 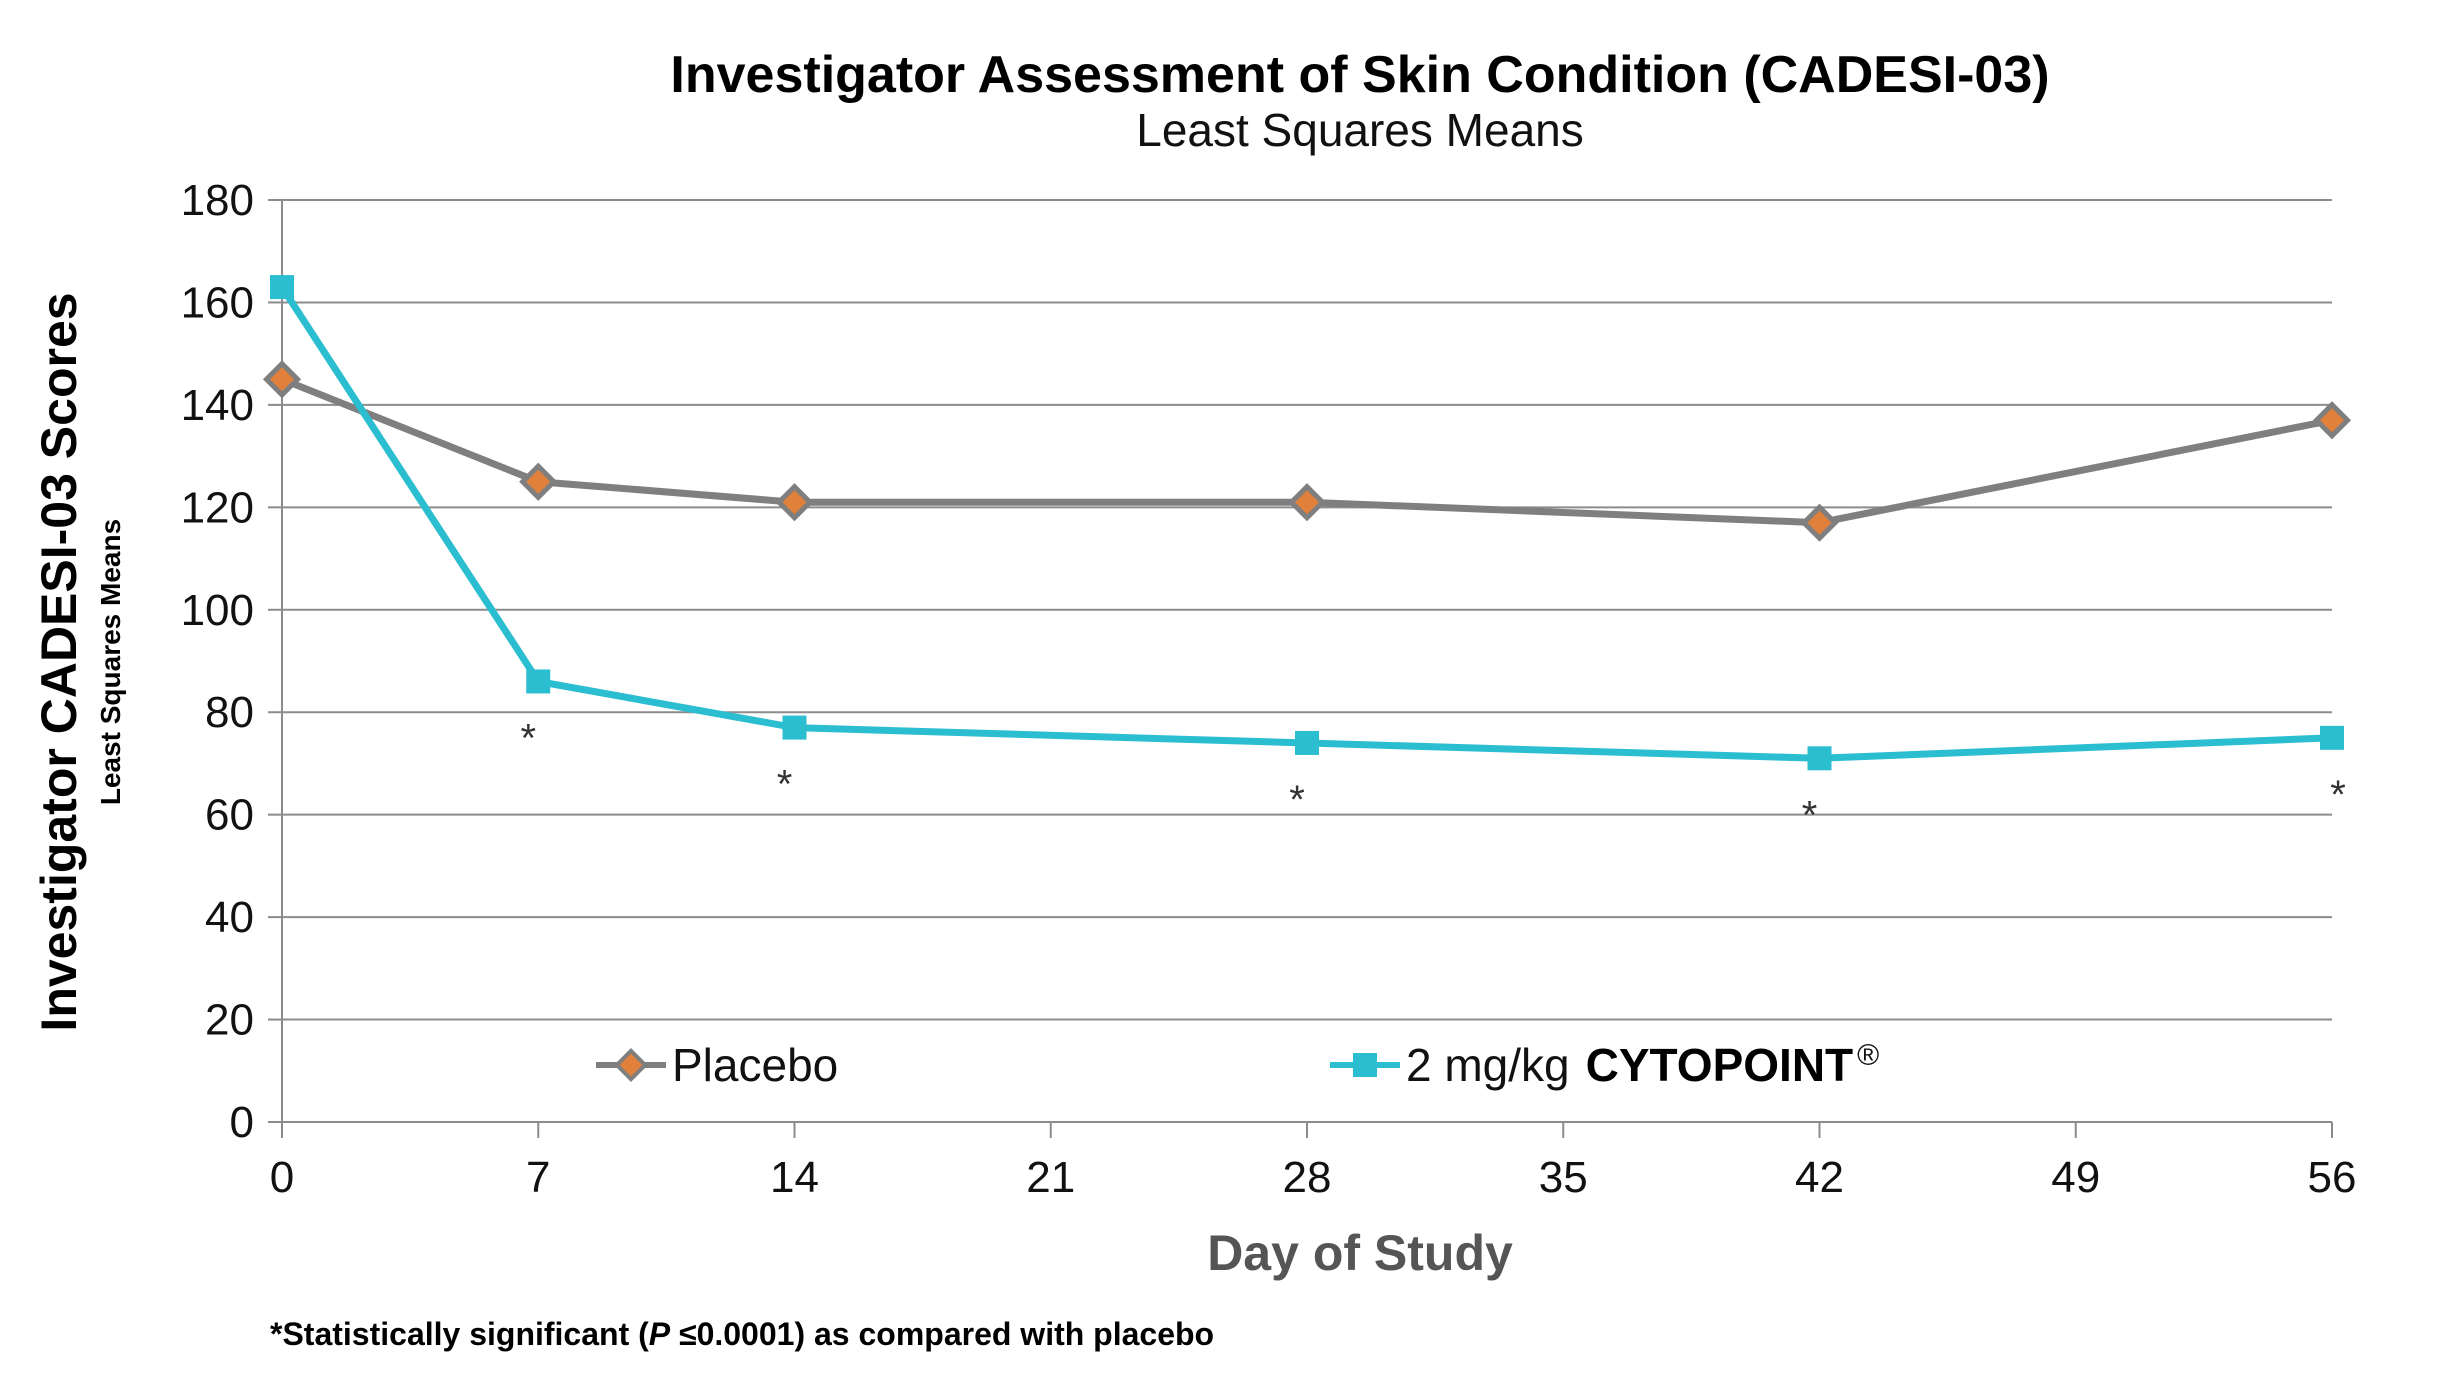 What do you see at coordinates (1810, 815) in the screenshot?
I see `significance-marker-day-42: *` at bounding box center [1810, 815].